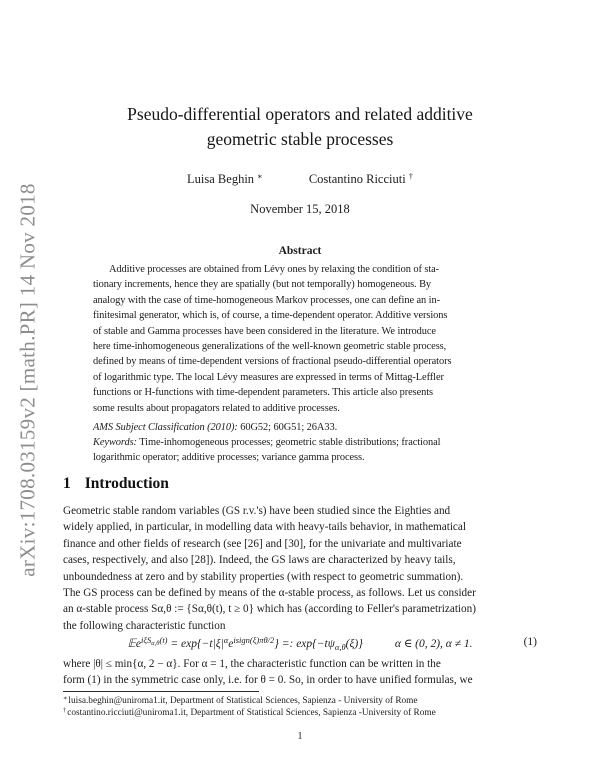 The width and height of the screenshot is (600, 776). Describe the element at coordinates (27, 380) in the screenshot. I see `arxiv-stamp: arXiv:1708.03159v2 [math.PR] 14 Nov 2018` at that location.